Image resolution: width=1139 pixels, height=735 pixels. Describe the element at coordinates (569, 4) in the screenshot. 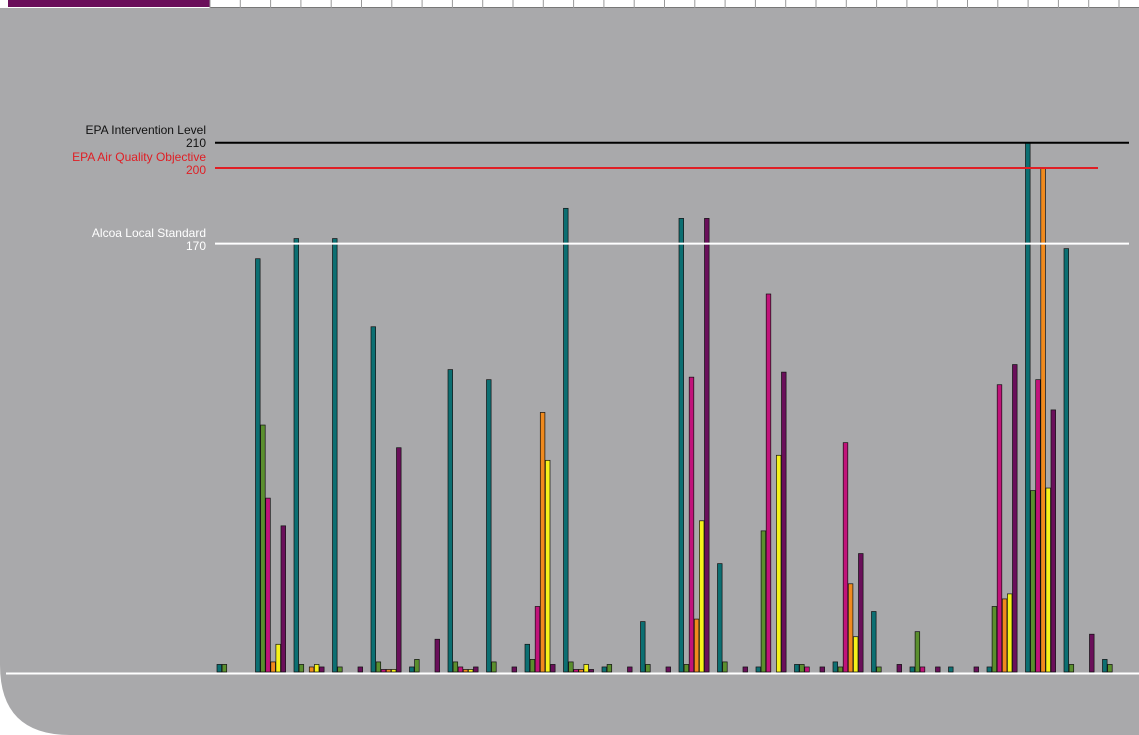

I see `header-strip` at that location.